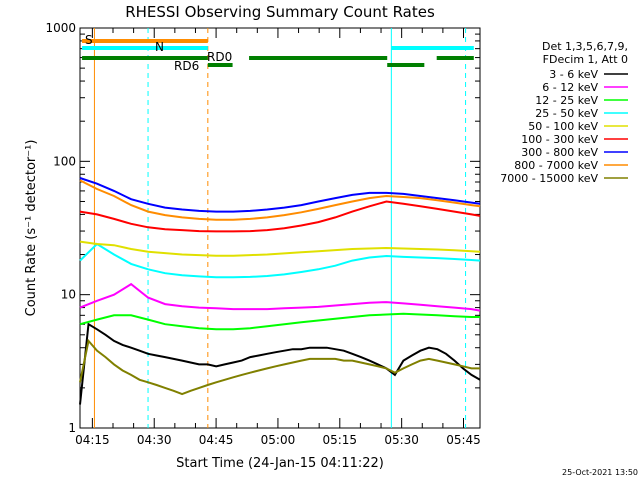  Describe the element at coordinates (600, 472) in the screenshot. I see `timestamp: 25-Oct-2021 13:50` at that location.